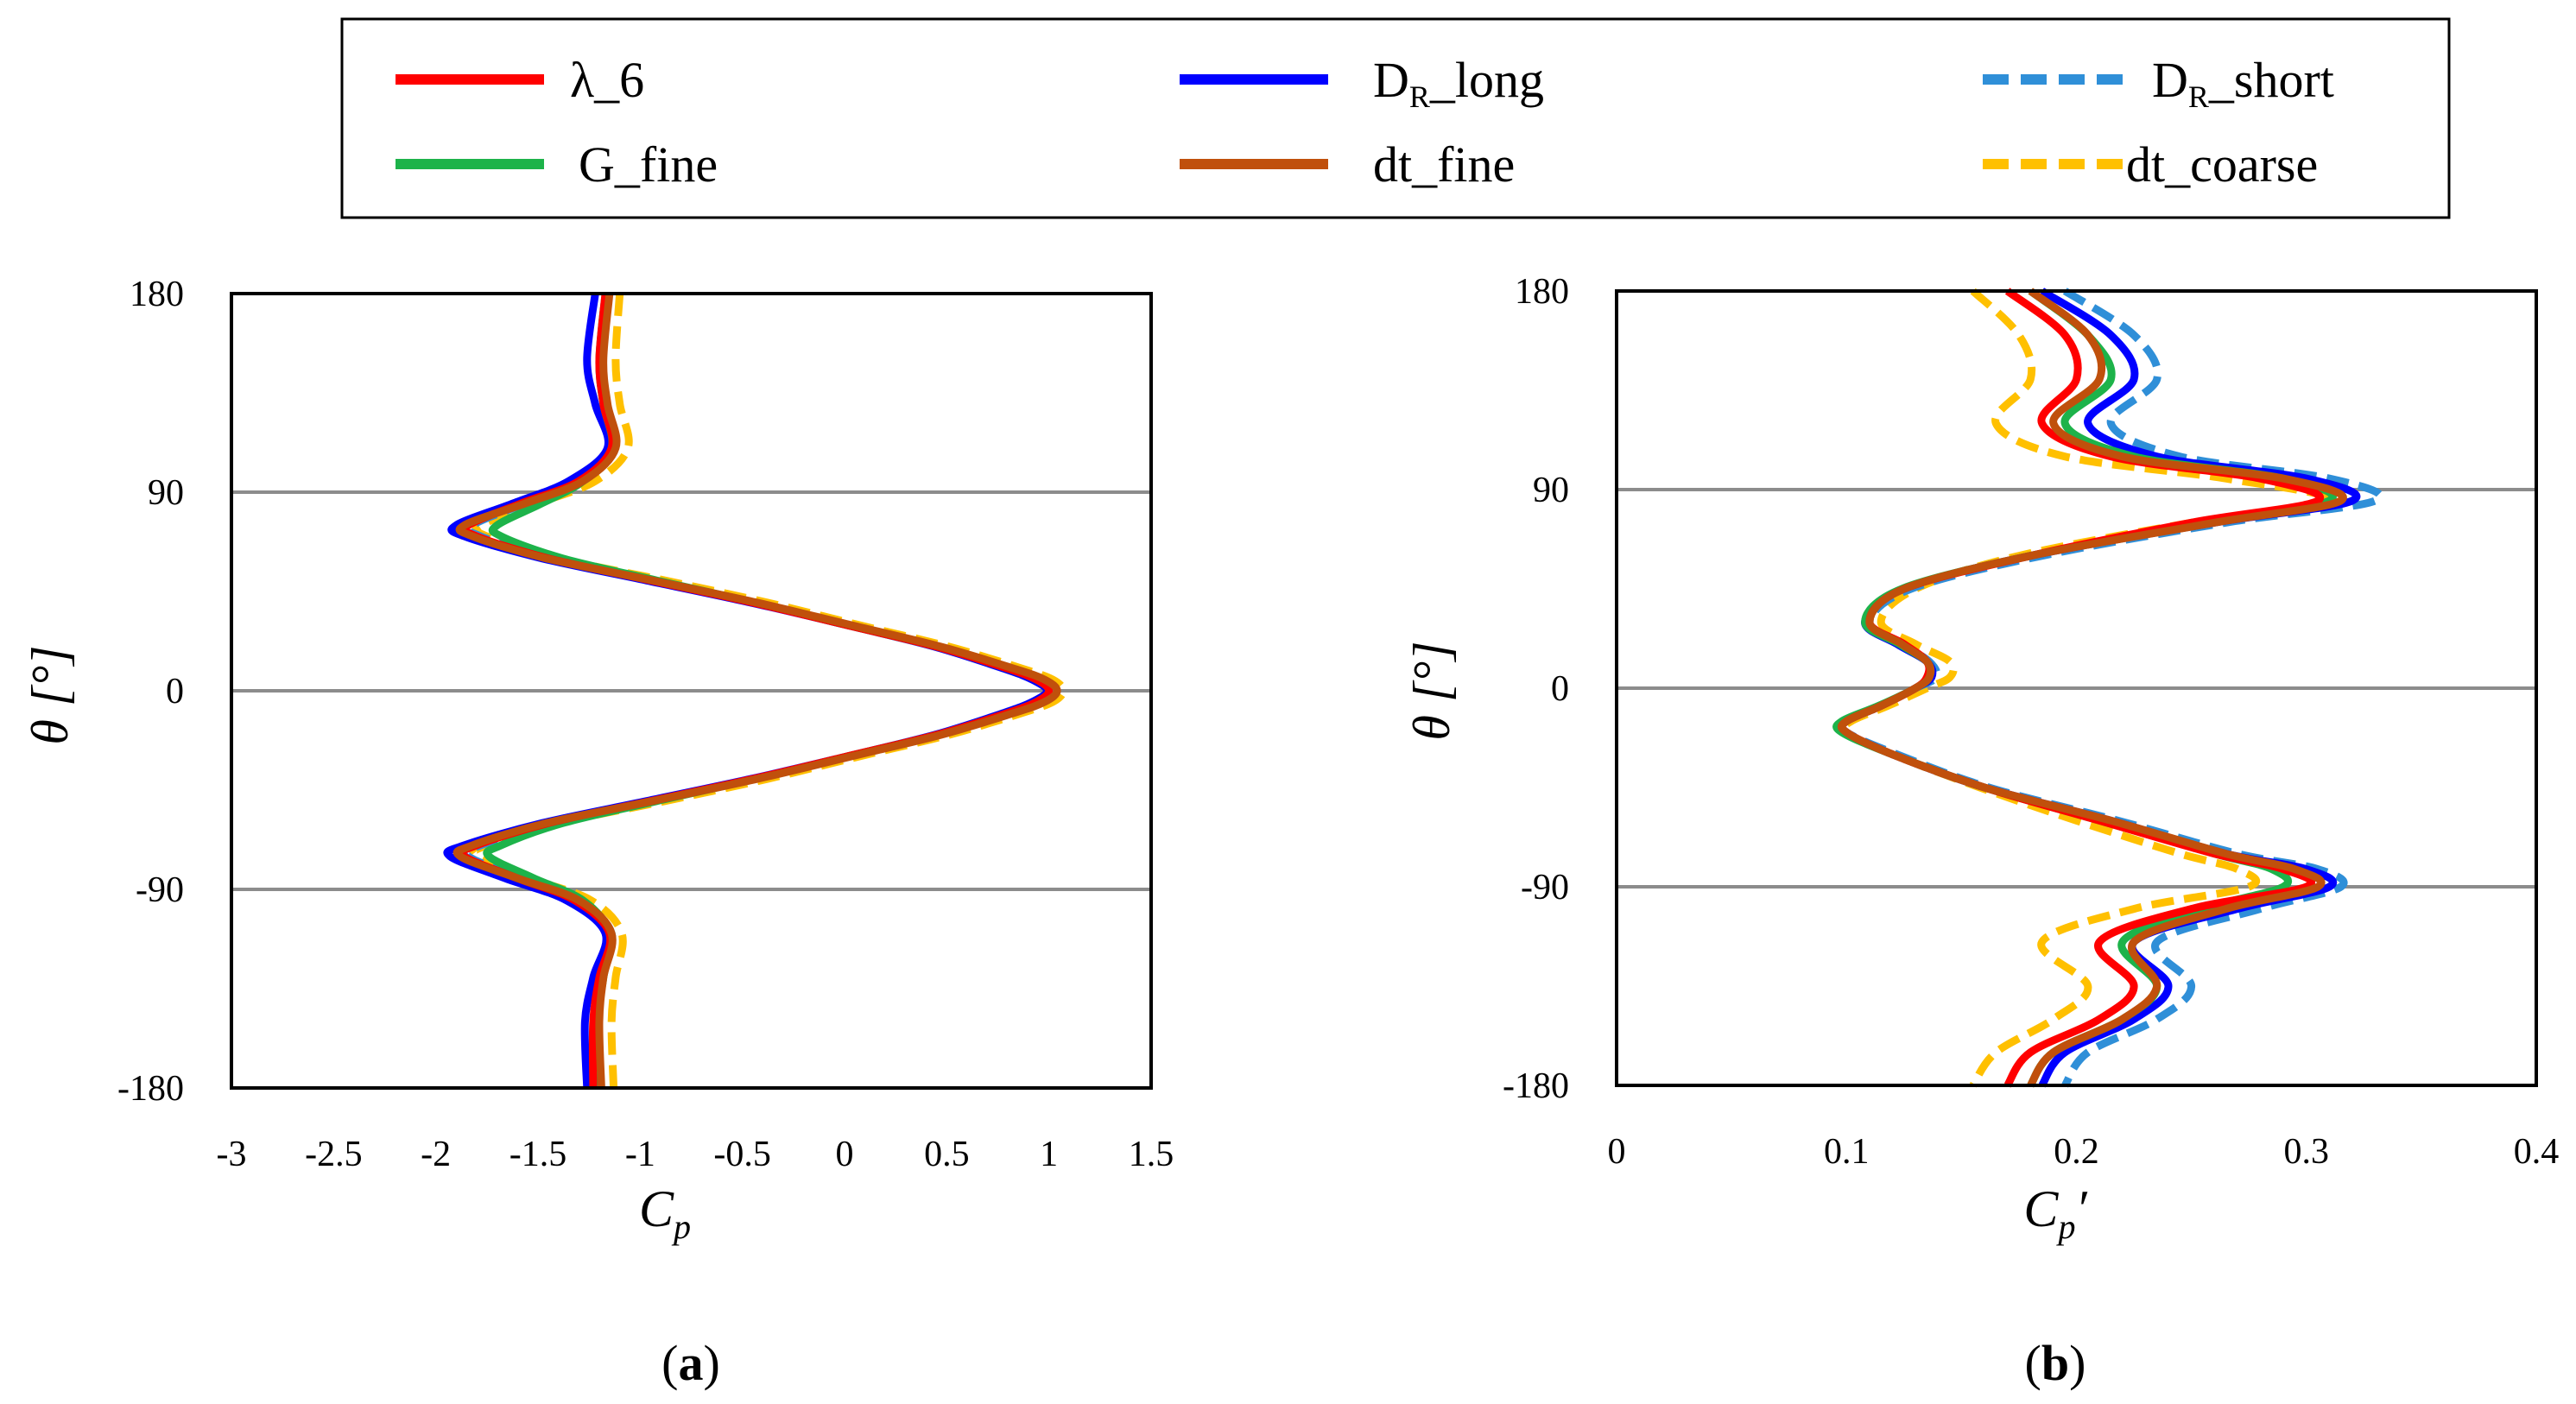 The width and height of the screenshot is (2576, 1404). Describe the element at coordinates (2307, 1152) in the screenshot. I see `xtick-label: 0.3` at that location.